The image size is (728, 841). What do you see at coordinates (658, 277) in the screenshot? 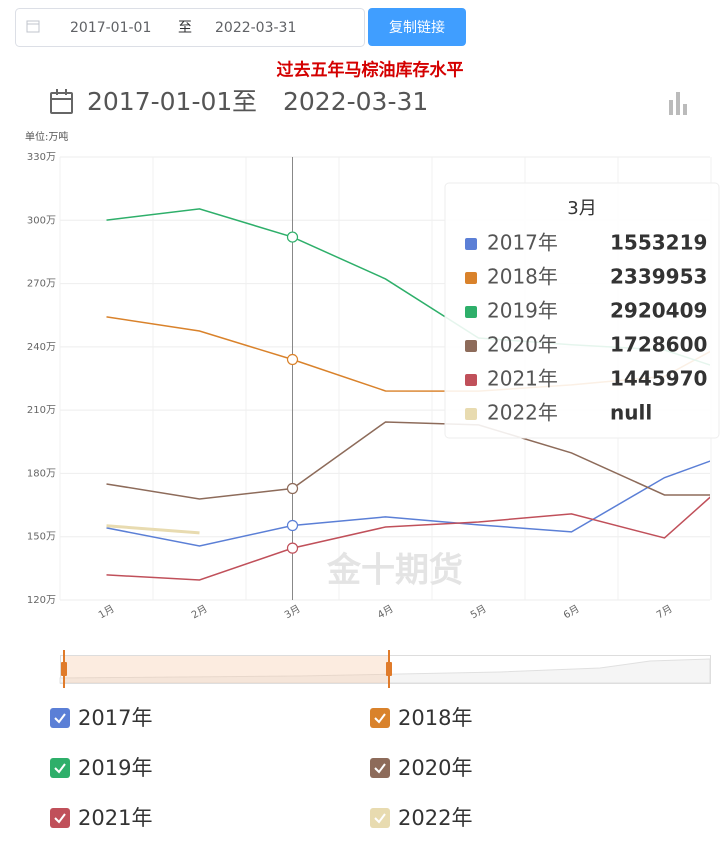
I see `tooltip-value: 2339953` at bounding box center [658, 277].